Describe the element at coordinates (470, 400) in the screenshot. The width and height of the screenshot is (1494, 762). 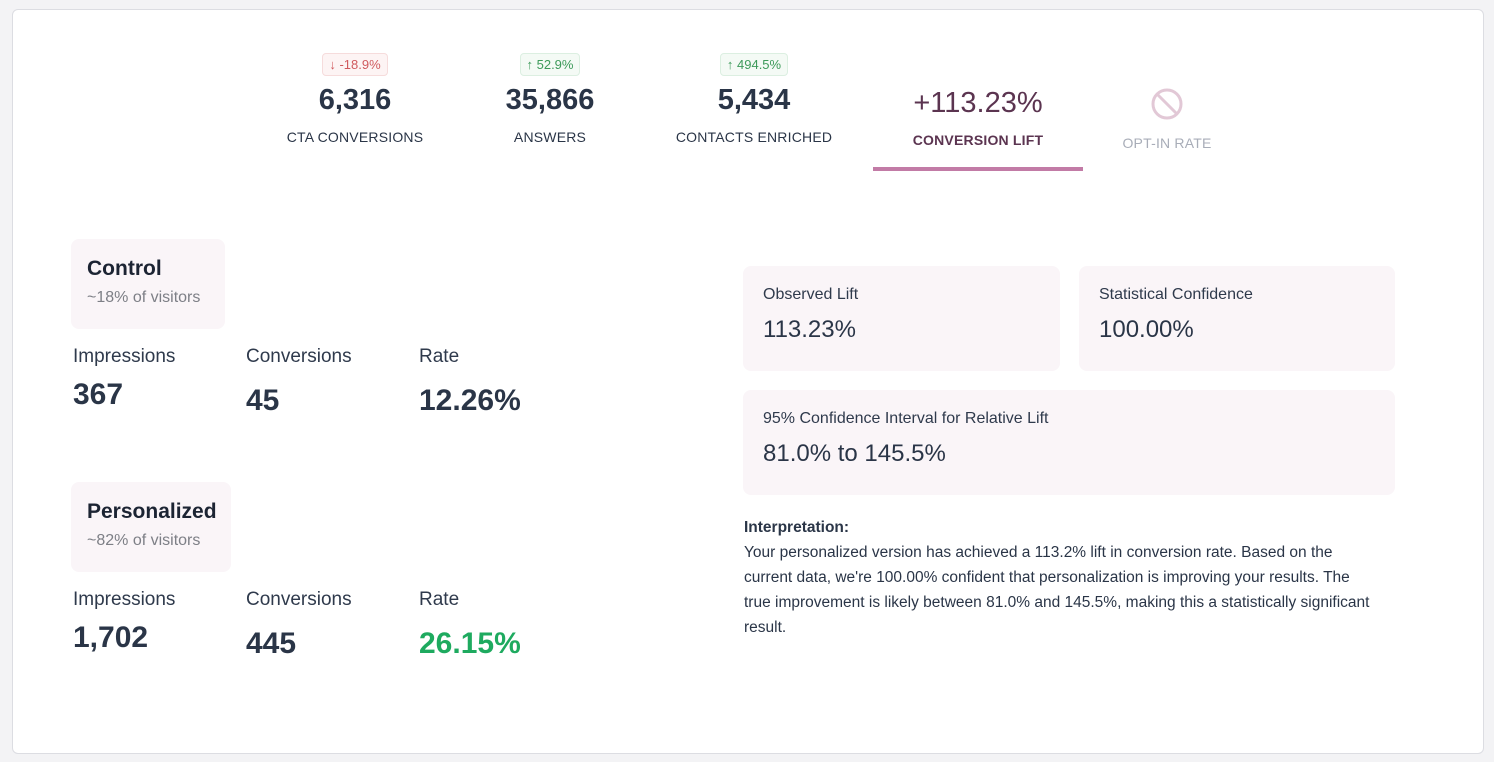
I see `stat-value: 12.26%` at that location.